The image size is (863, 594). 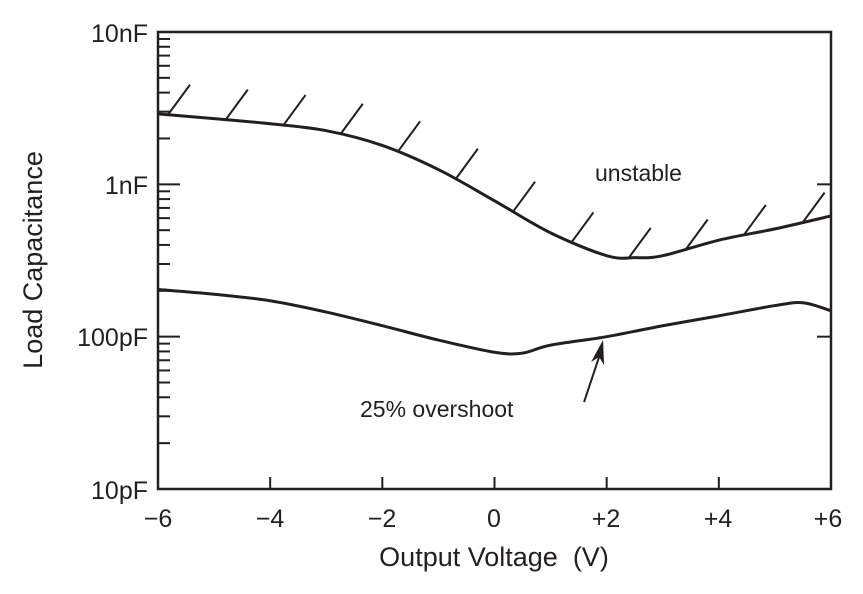 What do you see at coordinates (494, 519) in the screenshot?
I see `x-tick-label: 0` at bounding box center [494, 519].